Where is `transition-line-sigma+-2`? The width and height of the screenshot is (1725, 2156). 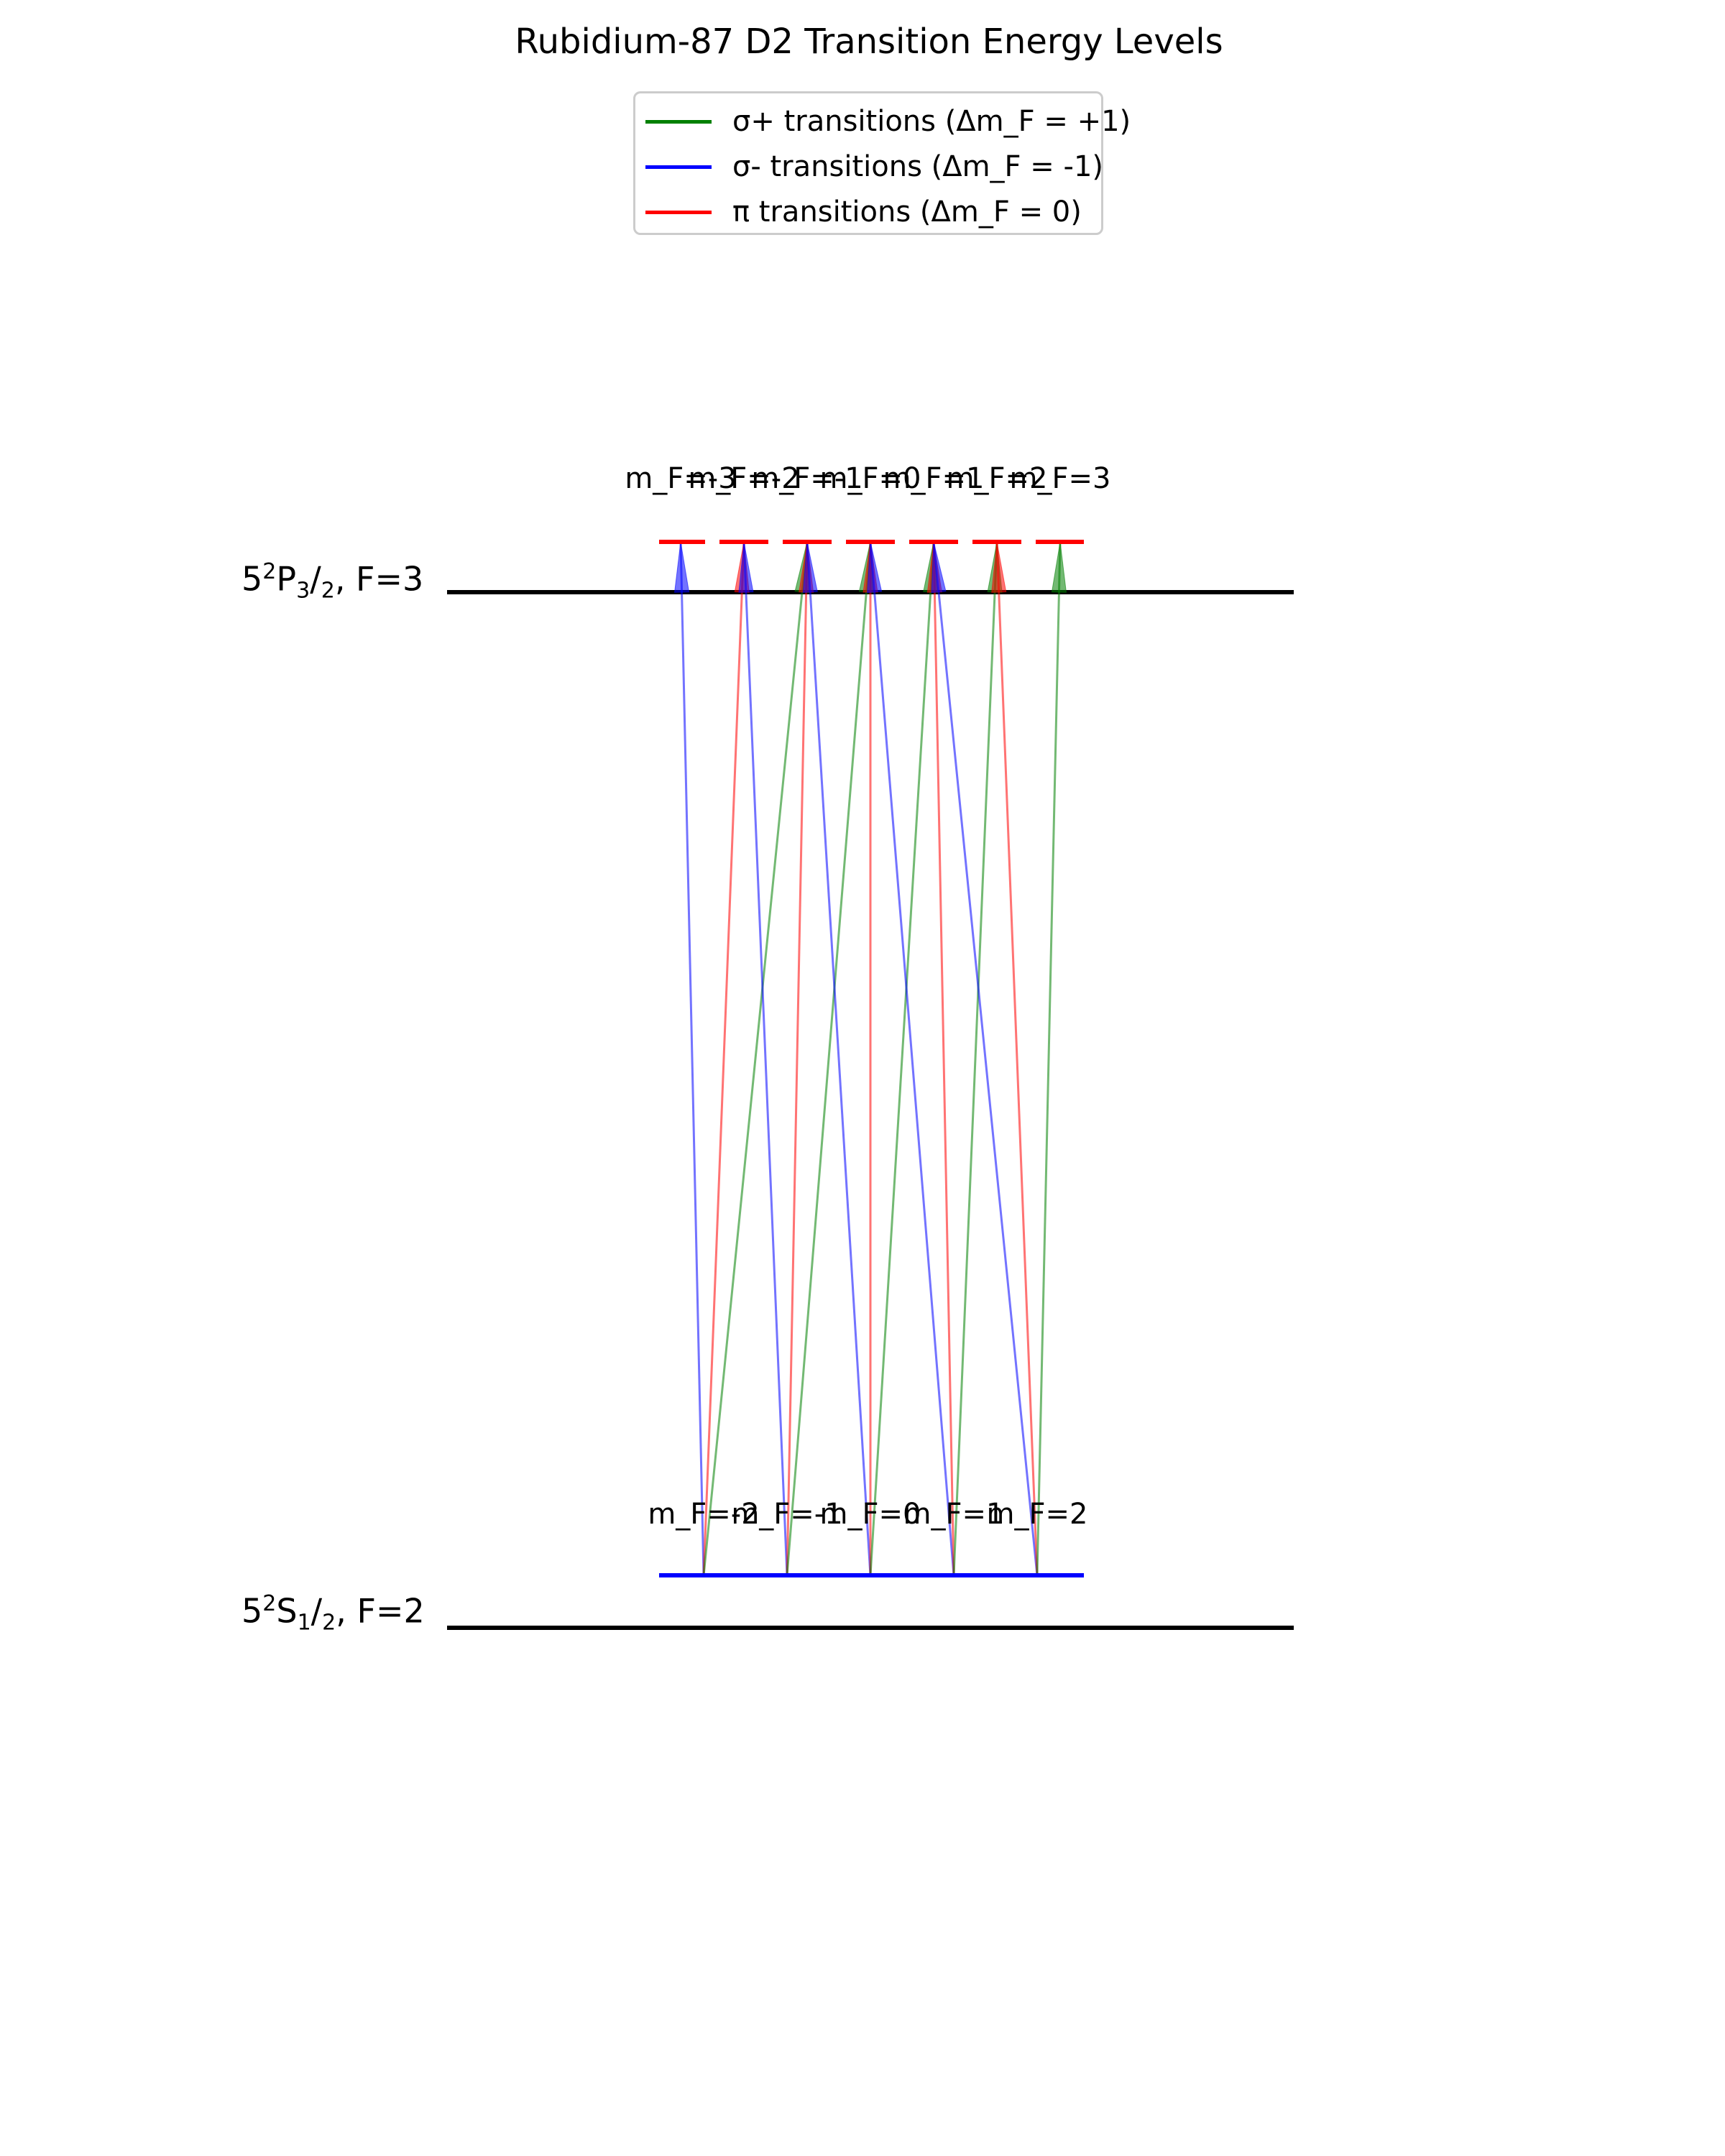 transition-line-sigma+-2 is located at coordinates (755, 1058).